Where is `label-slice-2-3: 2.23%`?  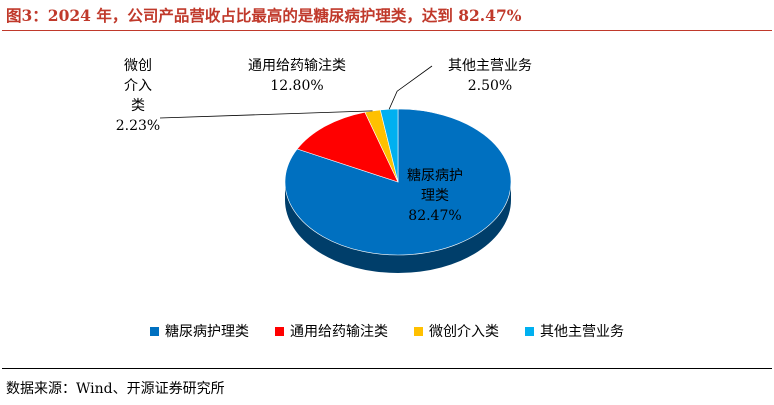
label-slice-2-3: 2.23% is located at coordinates (138, 126).